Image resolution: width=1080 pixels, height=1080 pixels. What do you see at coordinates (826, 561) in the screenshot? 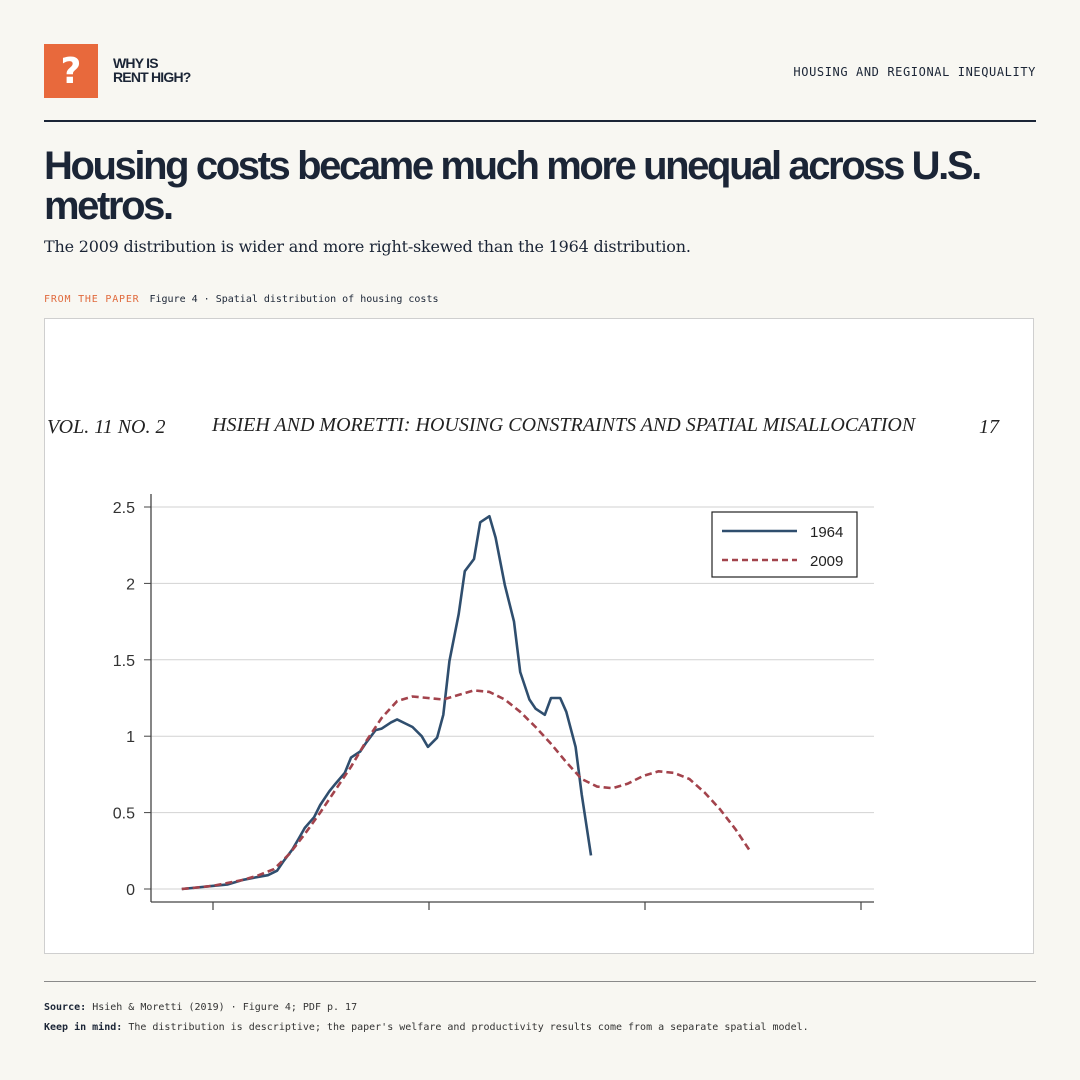
I see `legend-label-2009: 2009` at bounding box center [826, 561].